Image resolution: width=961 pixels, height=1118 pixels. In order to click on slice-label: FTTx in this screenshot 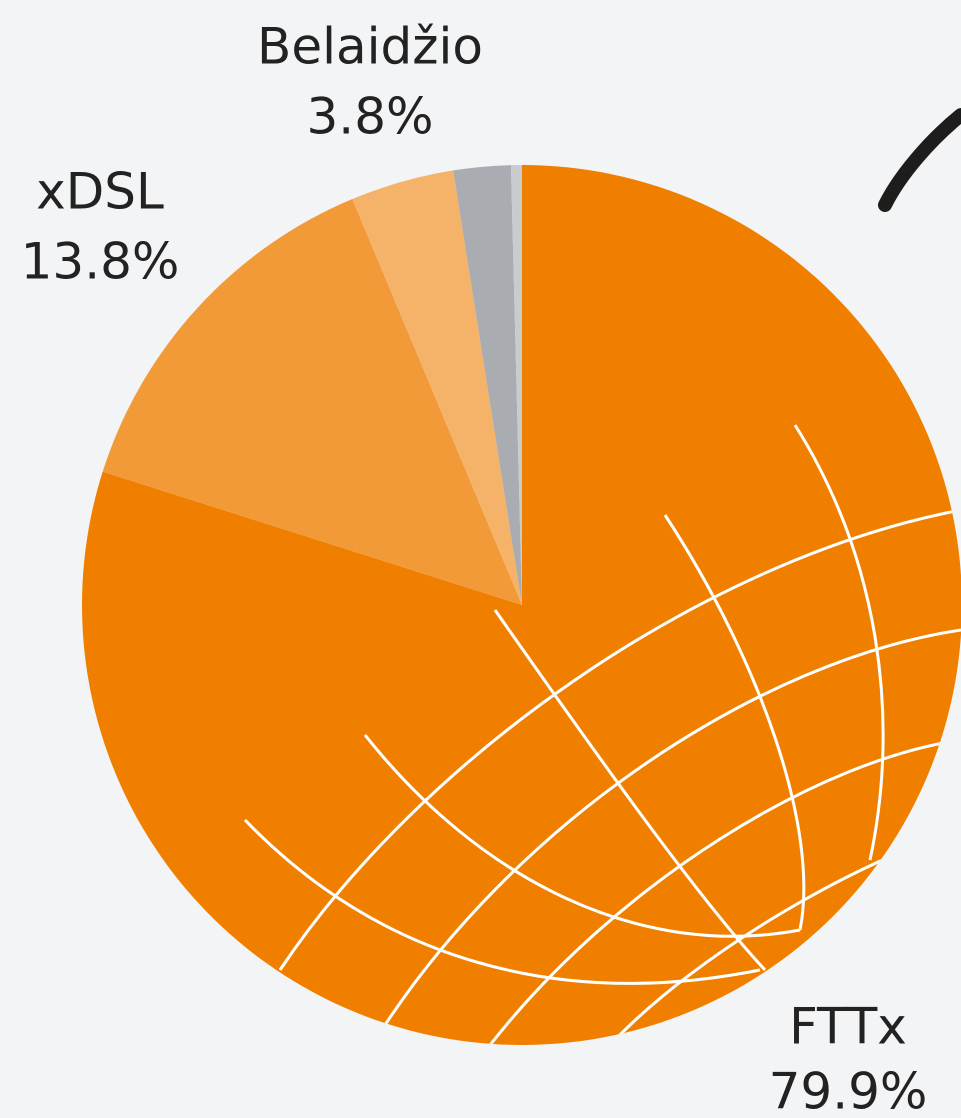, I will do `click(848, 1027)`.